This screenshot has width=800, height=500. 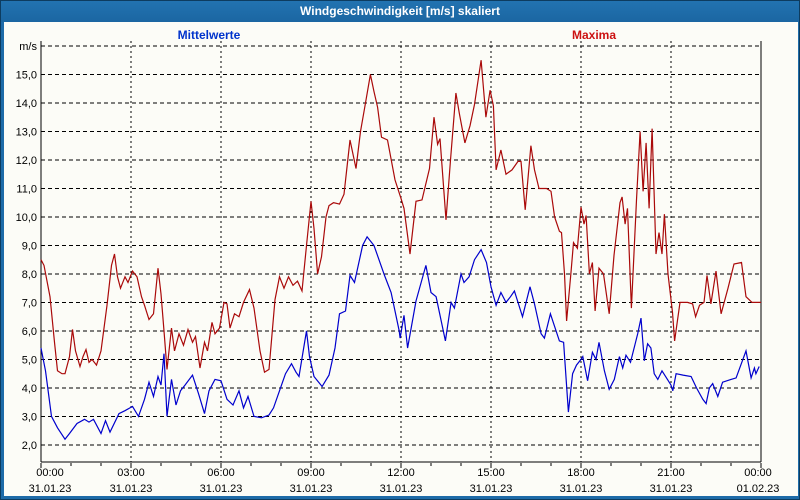 I want to click on x-tick-time-label: 15:00, so click(x=491, y=473).